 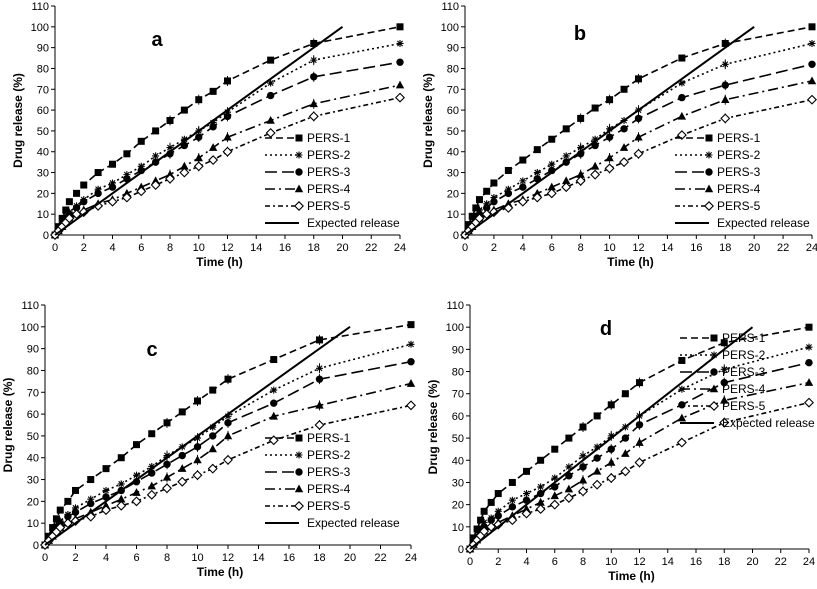 What do you see at coordinates (453, 215) in the screenshot?
I see `y-tick-label: 10` at bounding box center [453, 215].